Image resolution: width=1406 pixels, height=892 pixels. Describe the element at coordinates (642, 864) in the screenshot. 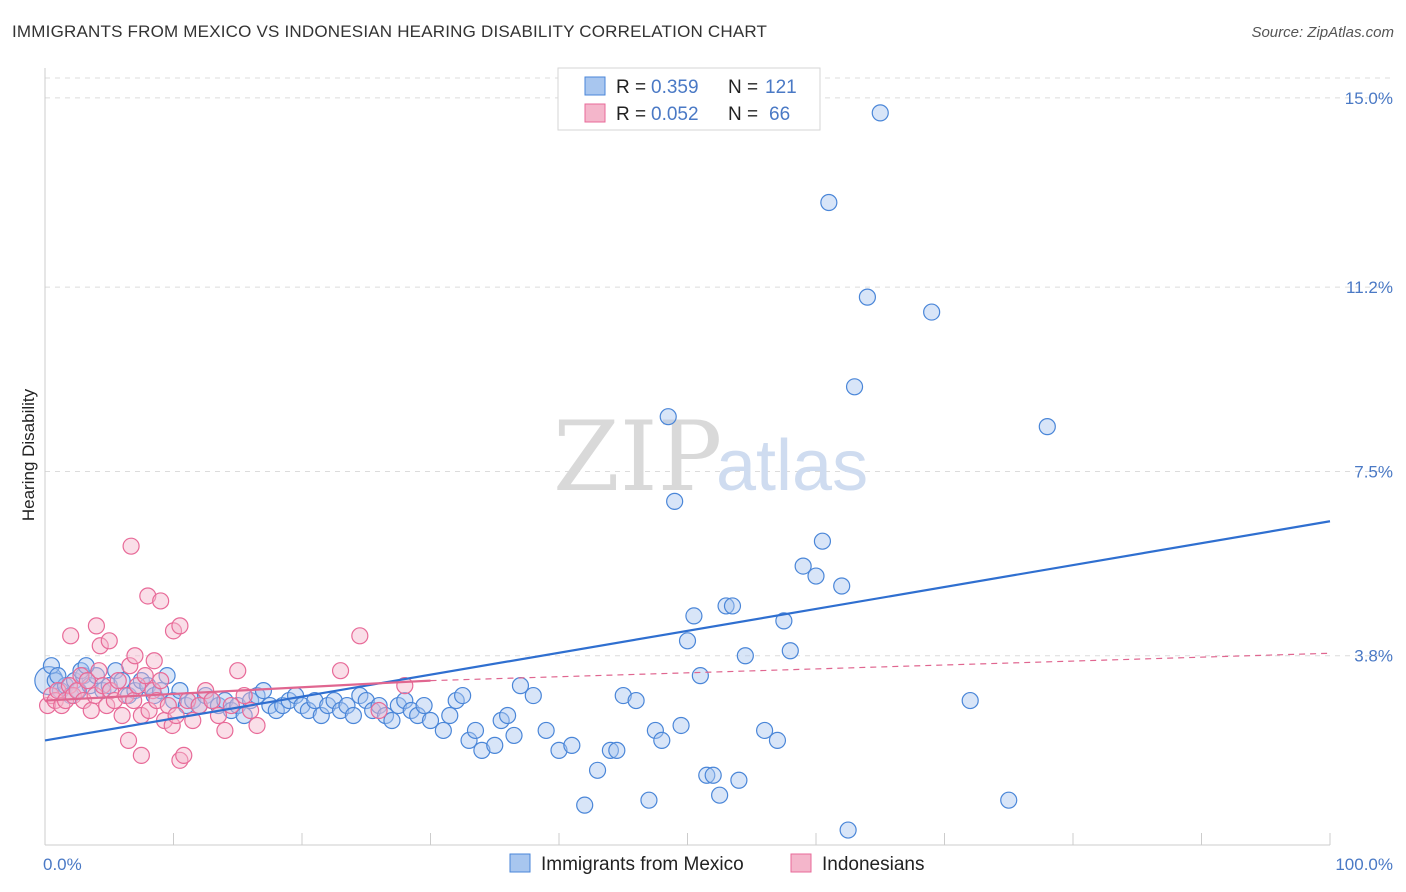

I see `bottom-legend-label-mexico: Immigrants from Mexico` at that location.